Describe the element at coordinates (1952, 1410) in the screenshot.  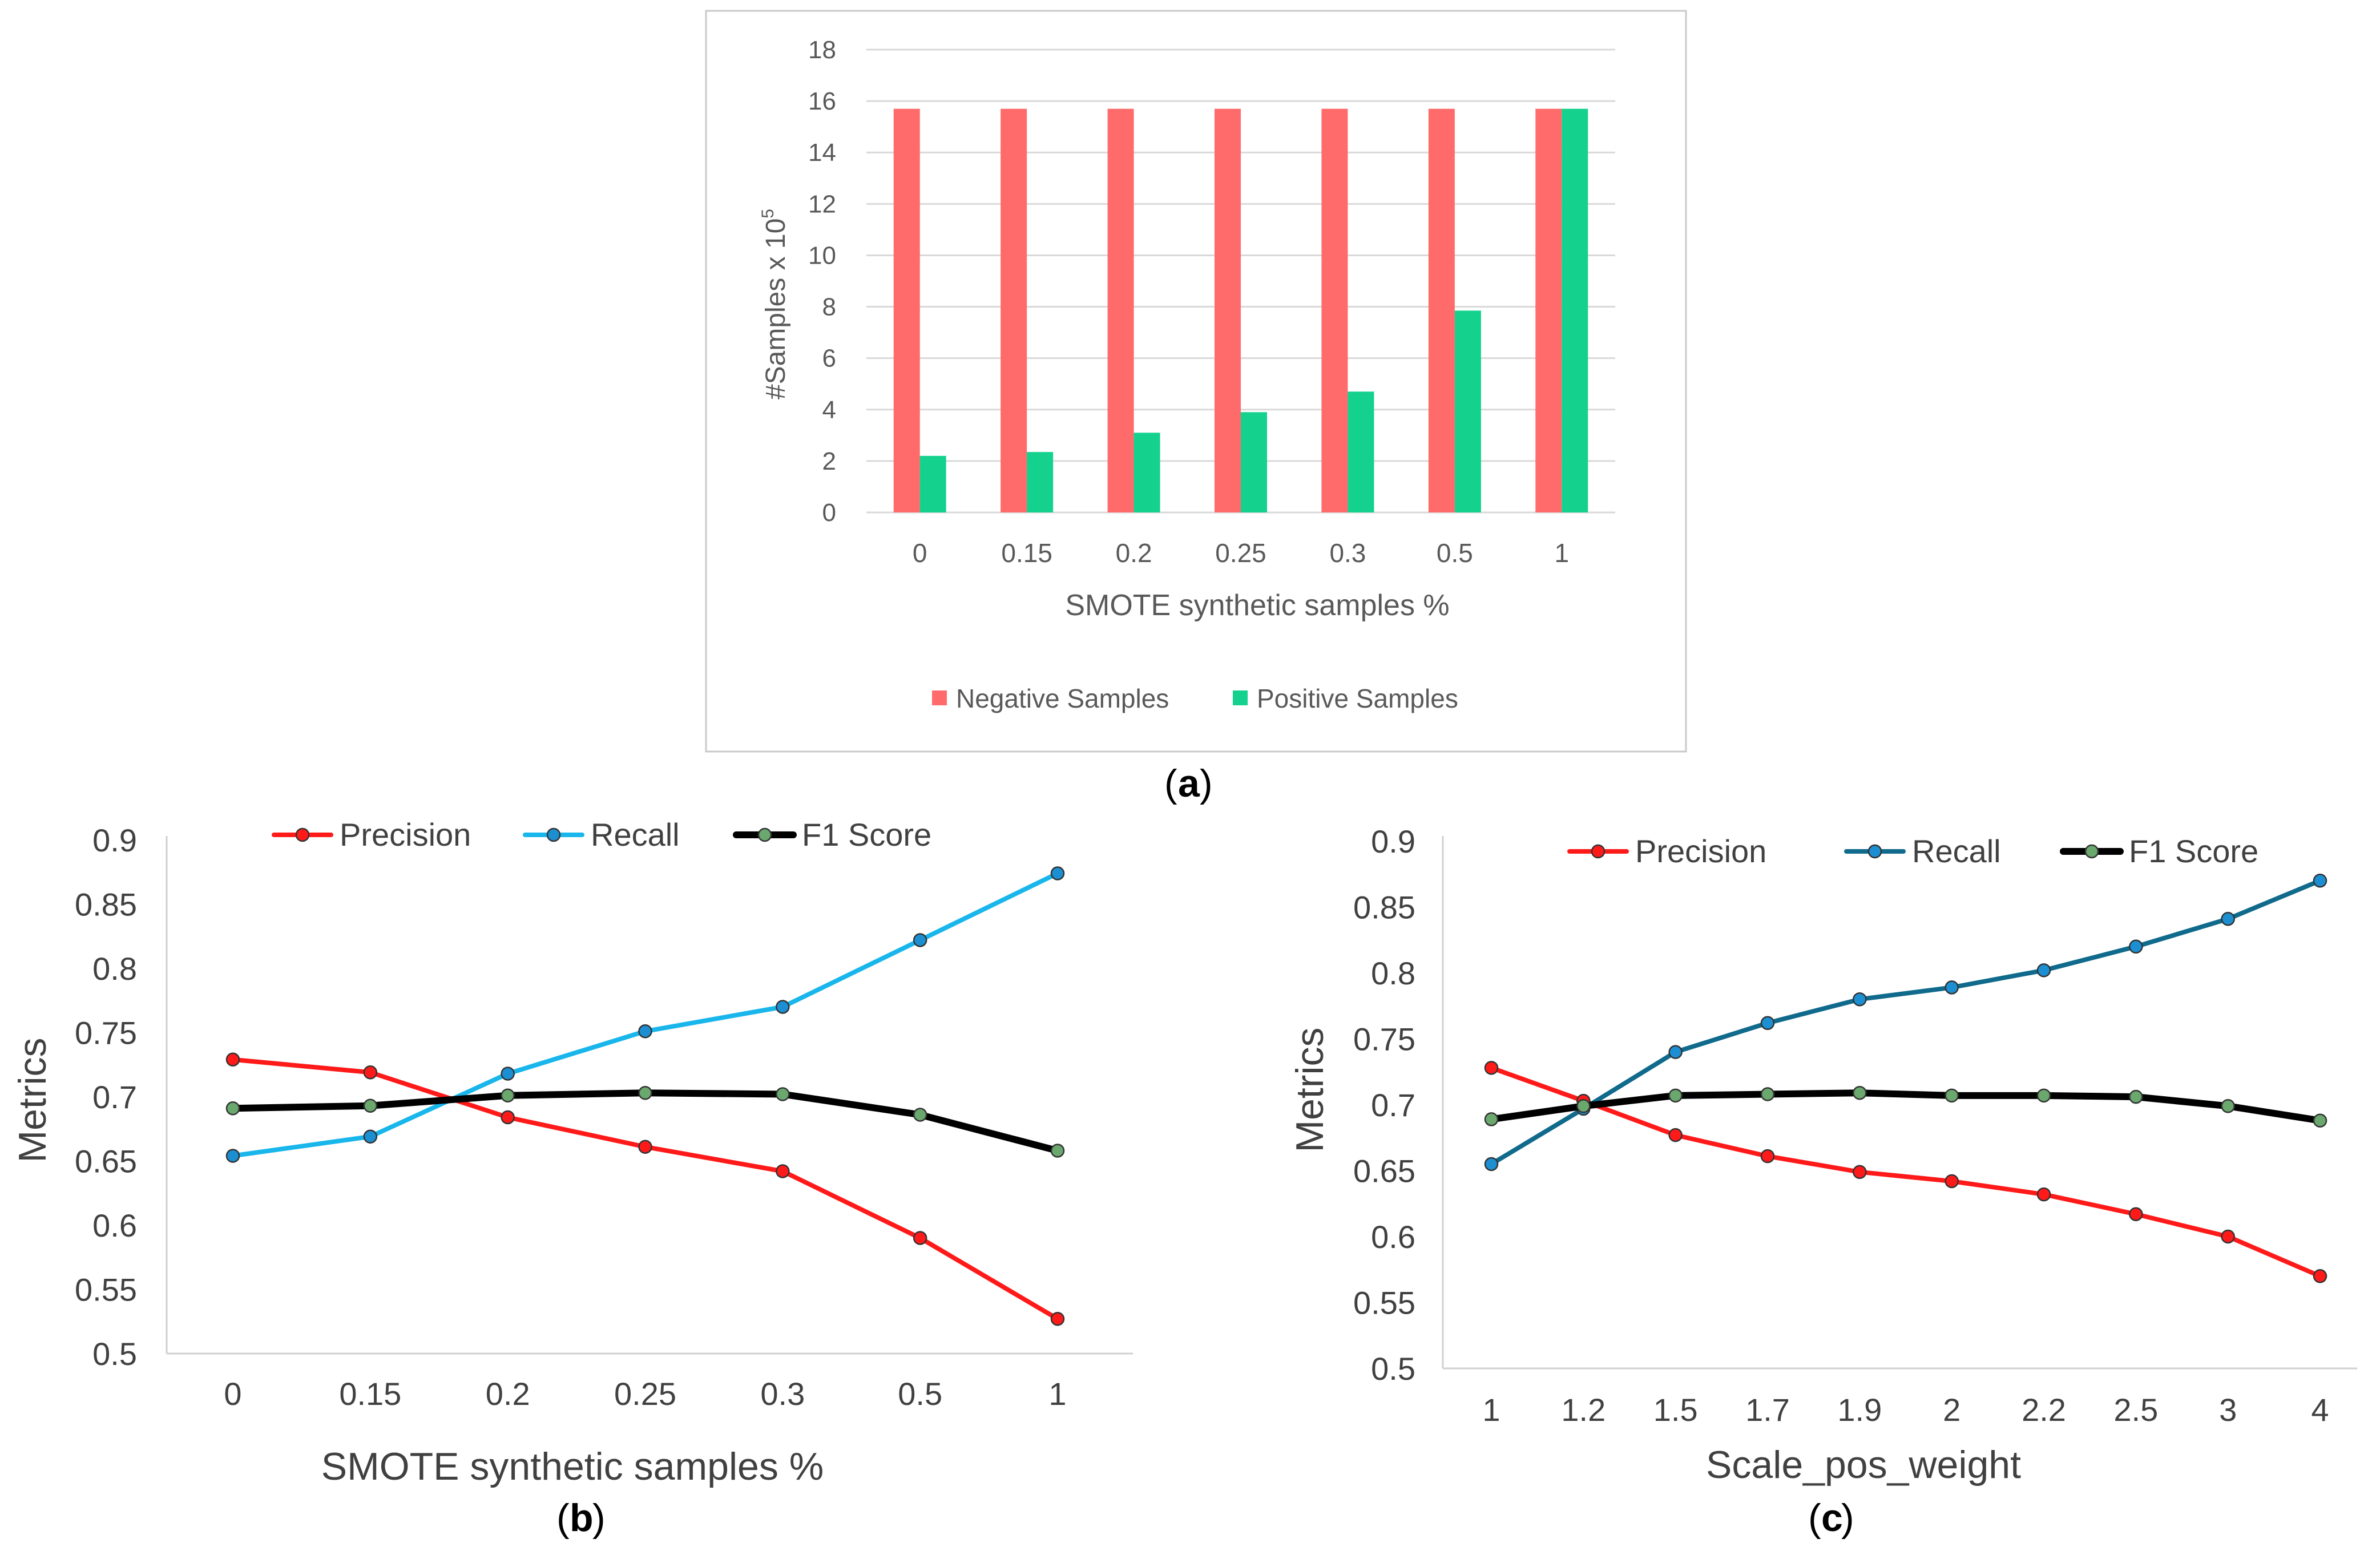
I see `panel-c-x-tick-label: 2` at that location.